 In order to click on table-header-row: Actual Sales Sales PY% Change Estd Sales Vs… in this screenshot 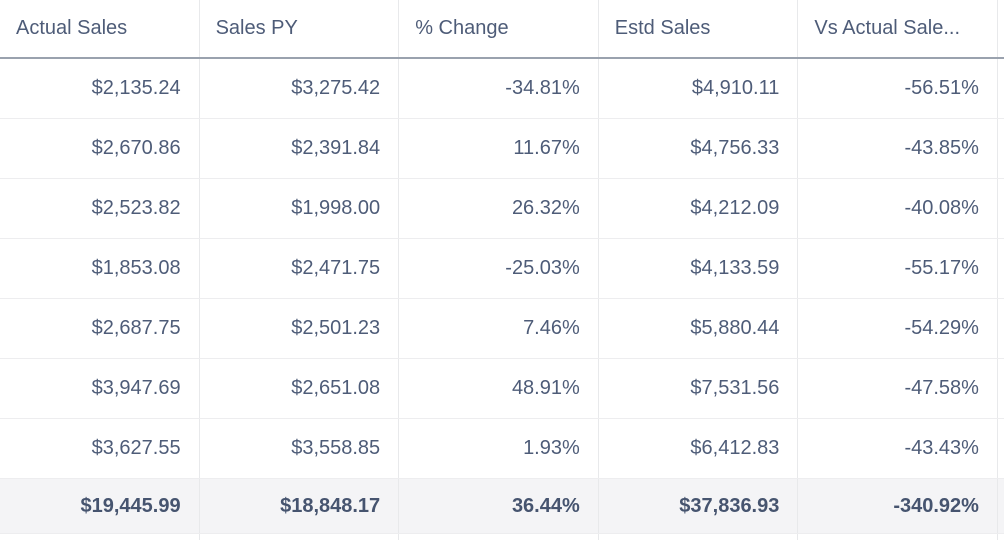, I will do `click(502, 29)`.